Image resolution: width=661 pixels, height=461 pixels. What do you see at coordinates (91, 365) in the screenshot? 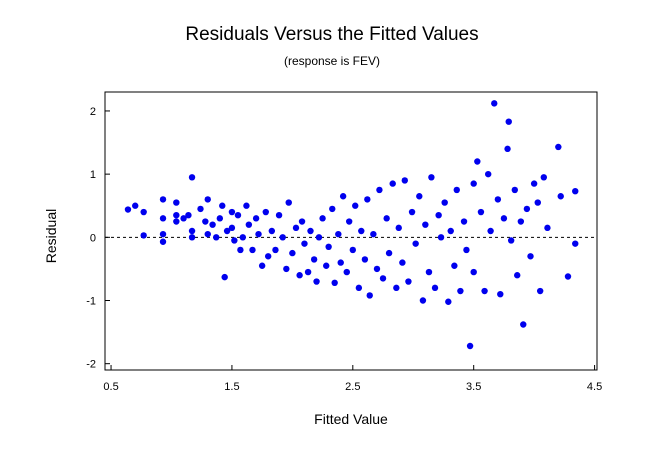
I see `y-tick-label: -2` at bounding box center [91, 365].